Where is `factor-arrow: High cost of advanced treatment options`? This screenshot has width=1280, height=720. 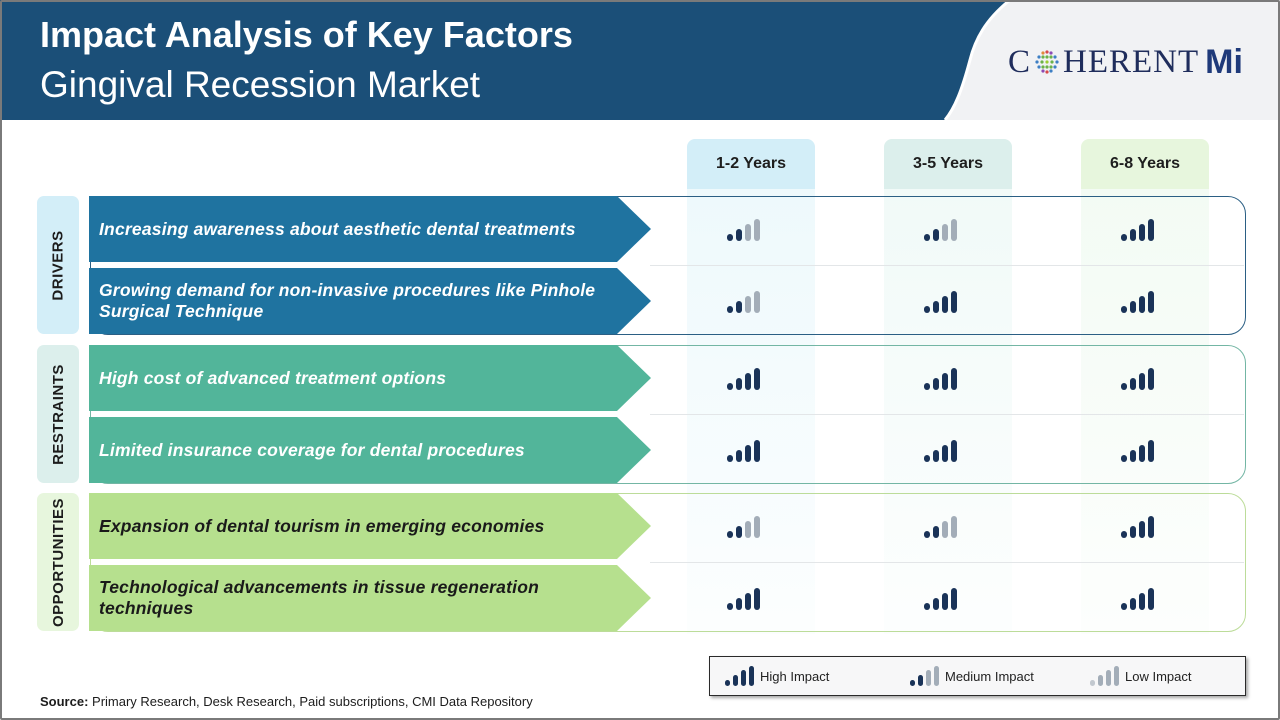 factor-arrow: High cost of advanced treatment options is located at coordinates (370, 378).